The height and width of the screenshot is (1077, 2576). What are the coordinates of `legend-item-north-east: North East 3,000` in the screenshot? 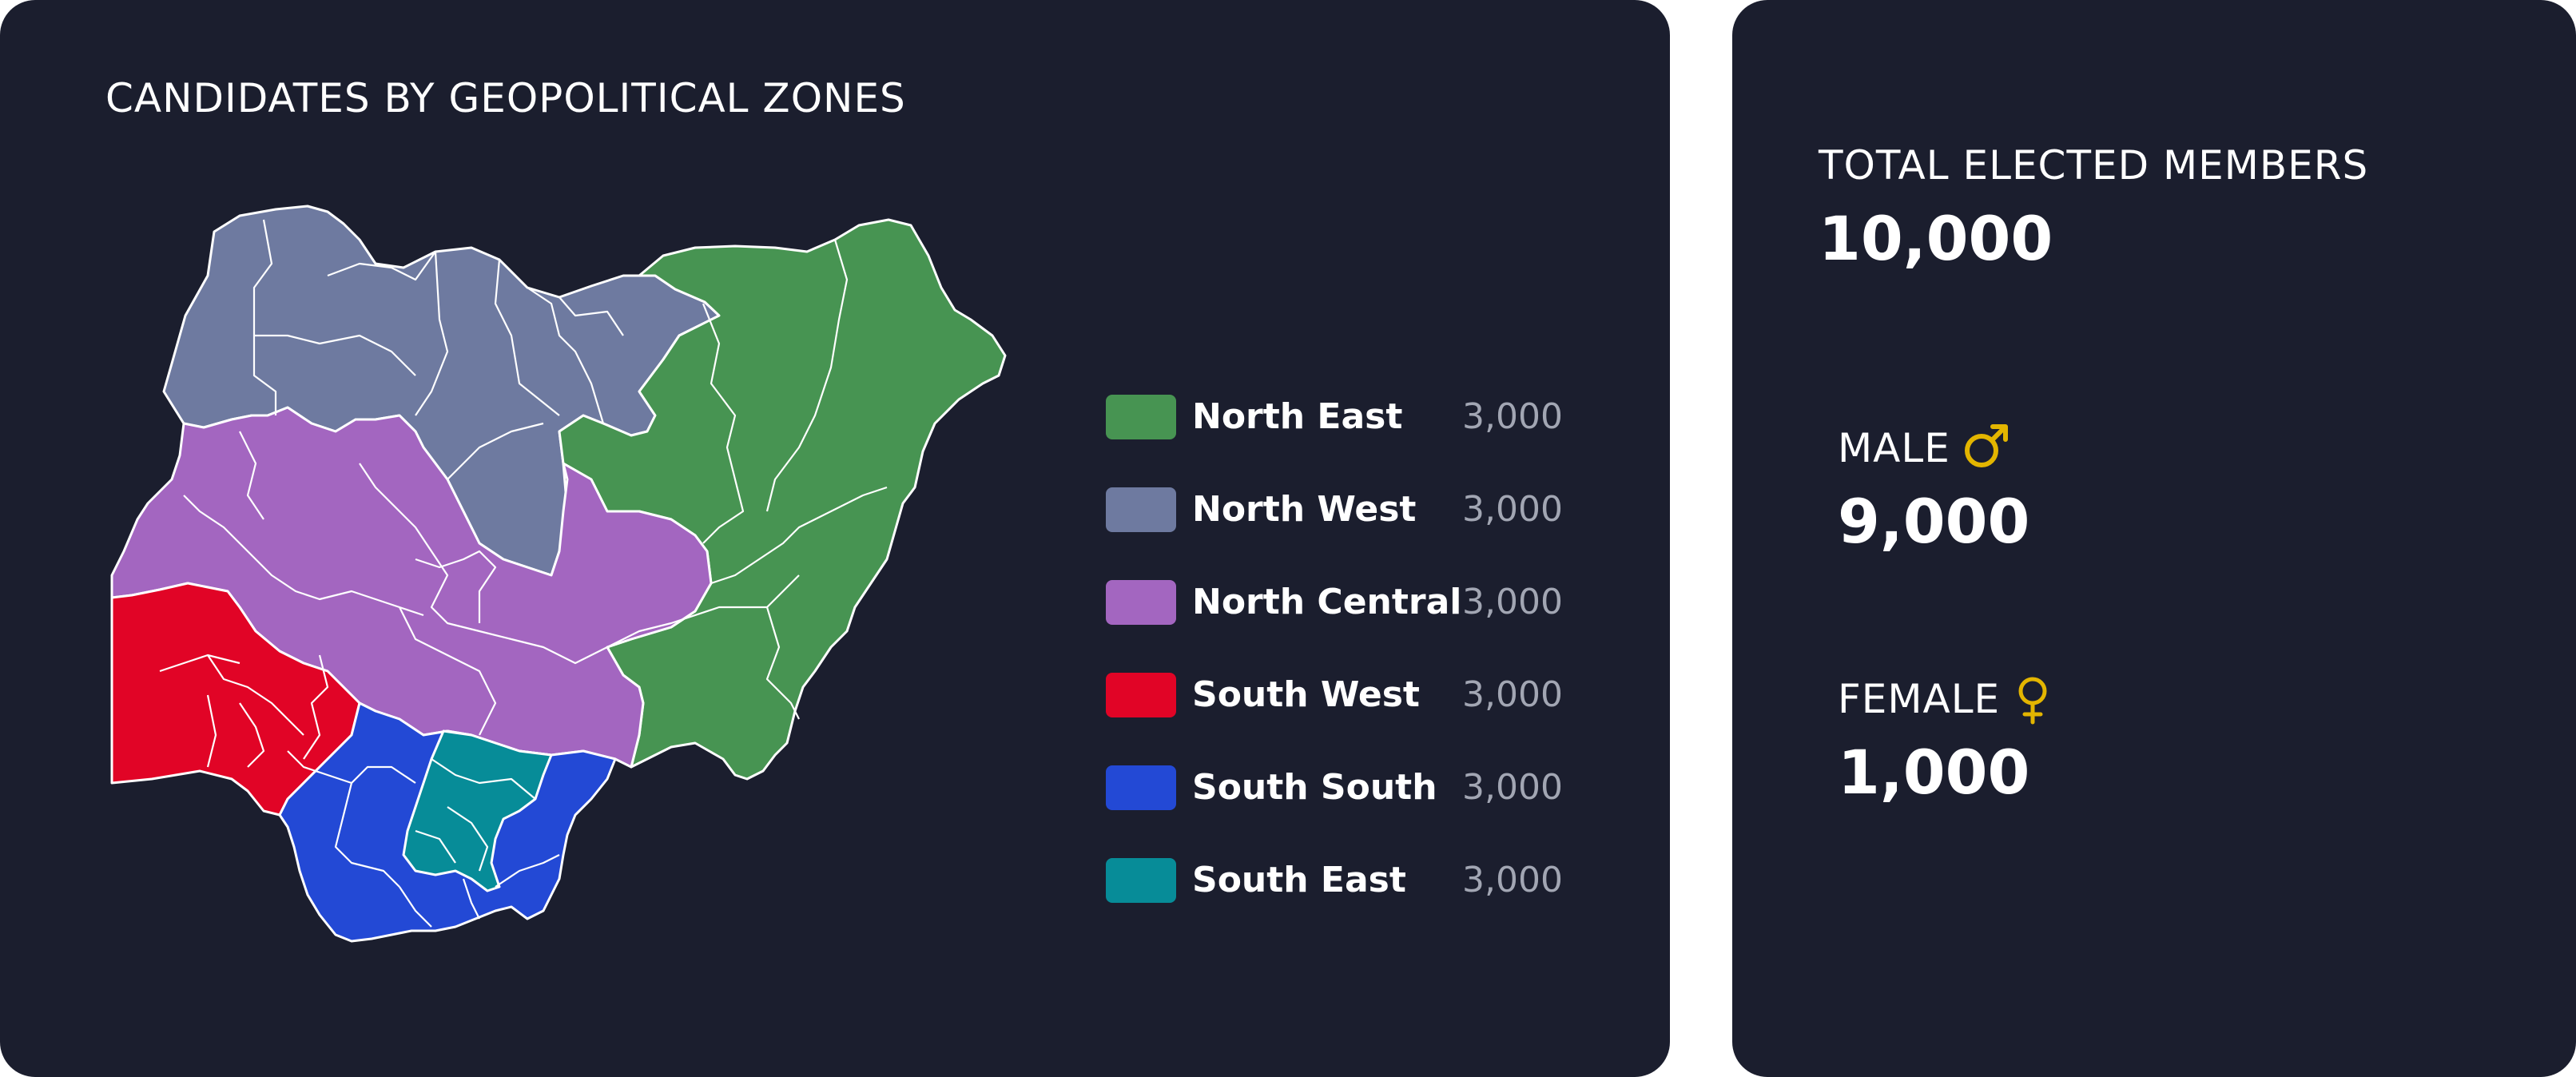 It's located at (1353, 441).